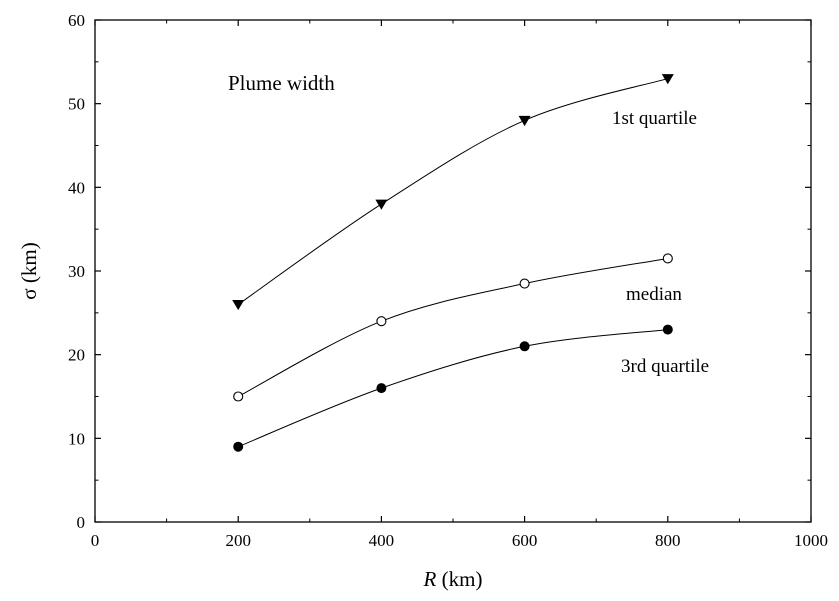 The image size is (839, 601). What do you see at coordinates (76, 187) in the screenshot?
I see `y-tick-label: 40` at bounding box center [76, 187].